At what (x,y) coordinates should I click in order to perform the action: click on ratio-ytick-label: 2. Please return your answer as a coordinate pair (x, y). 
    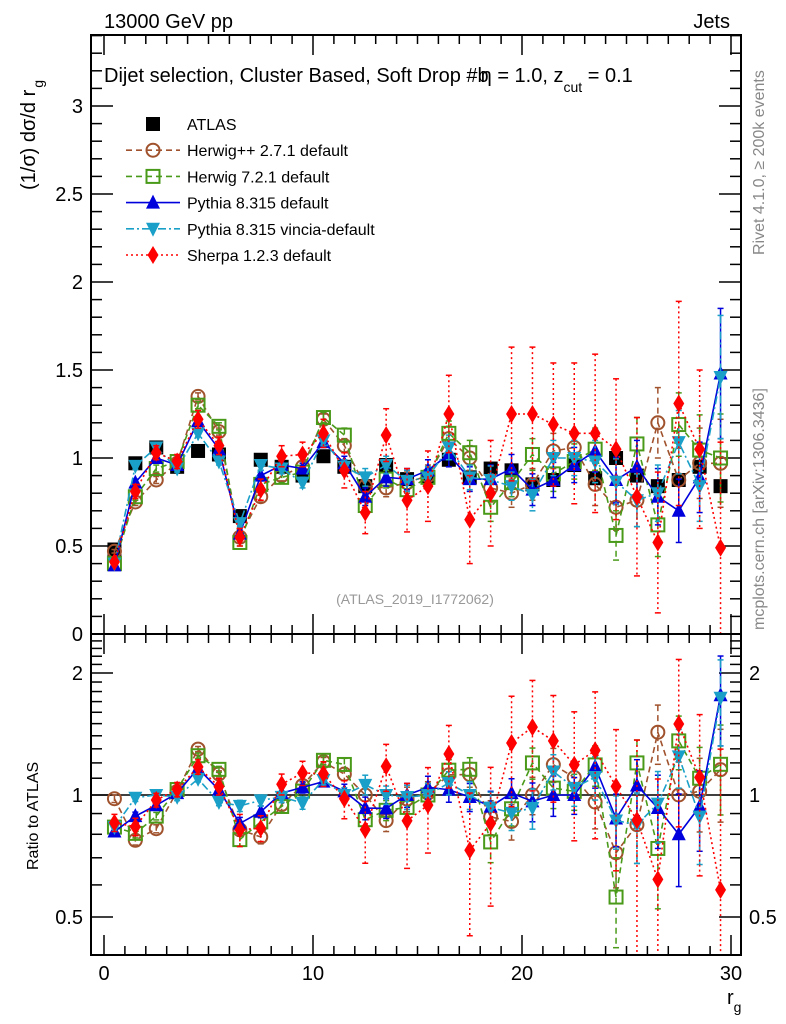
    Looking at the image, I should click on (77, 674).